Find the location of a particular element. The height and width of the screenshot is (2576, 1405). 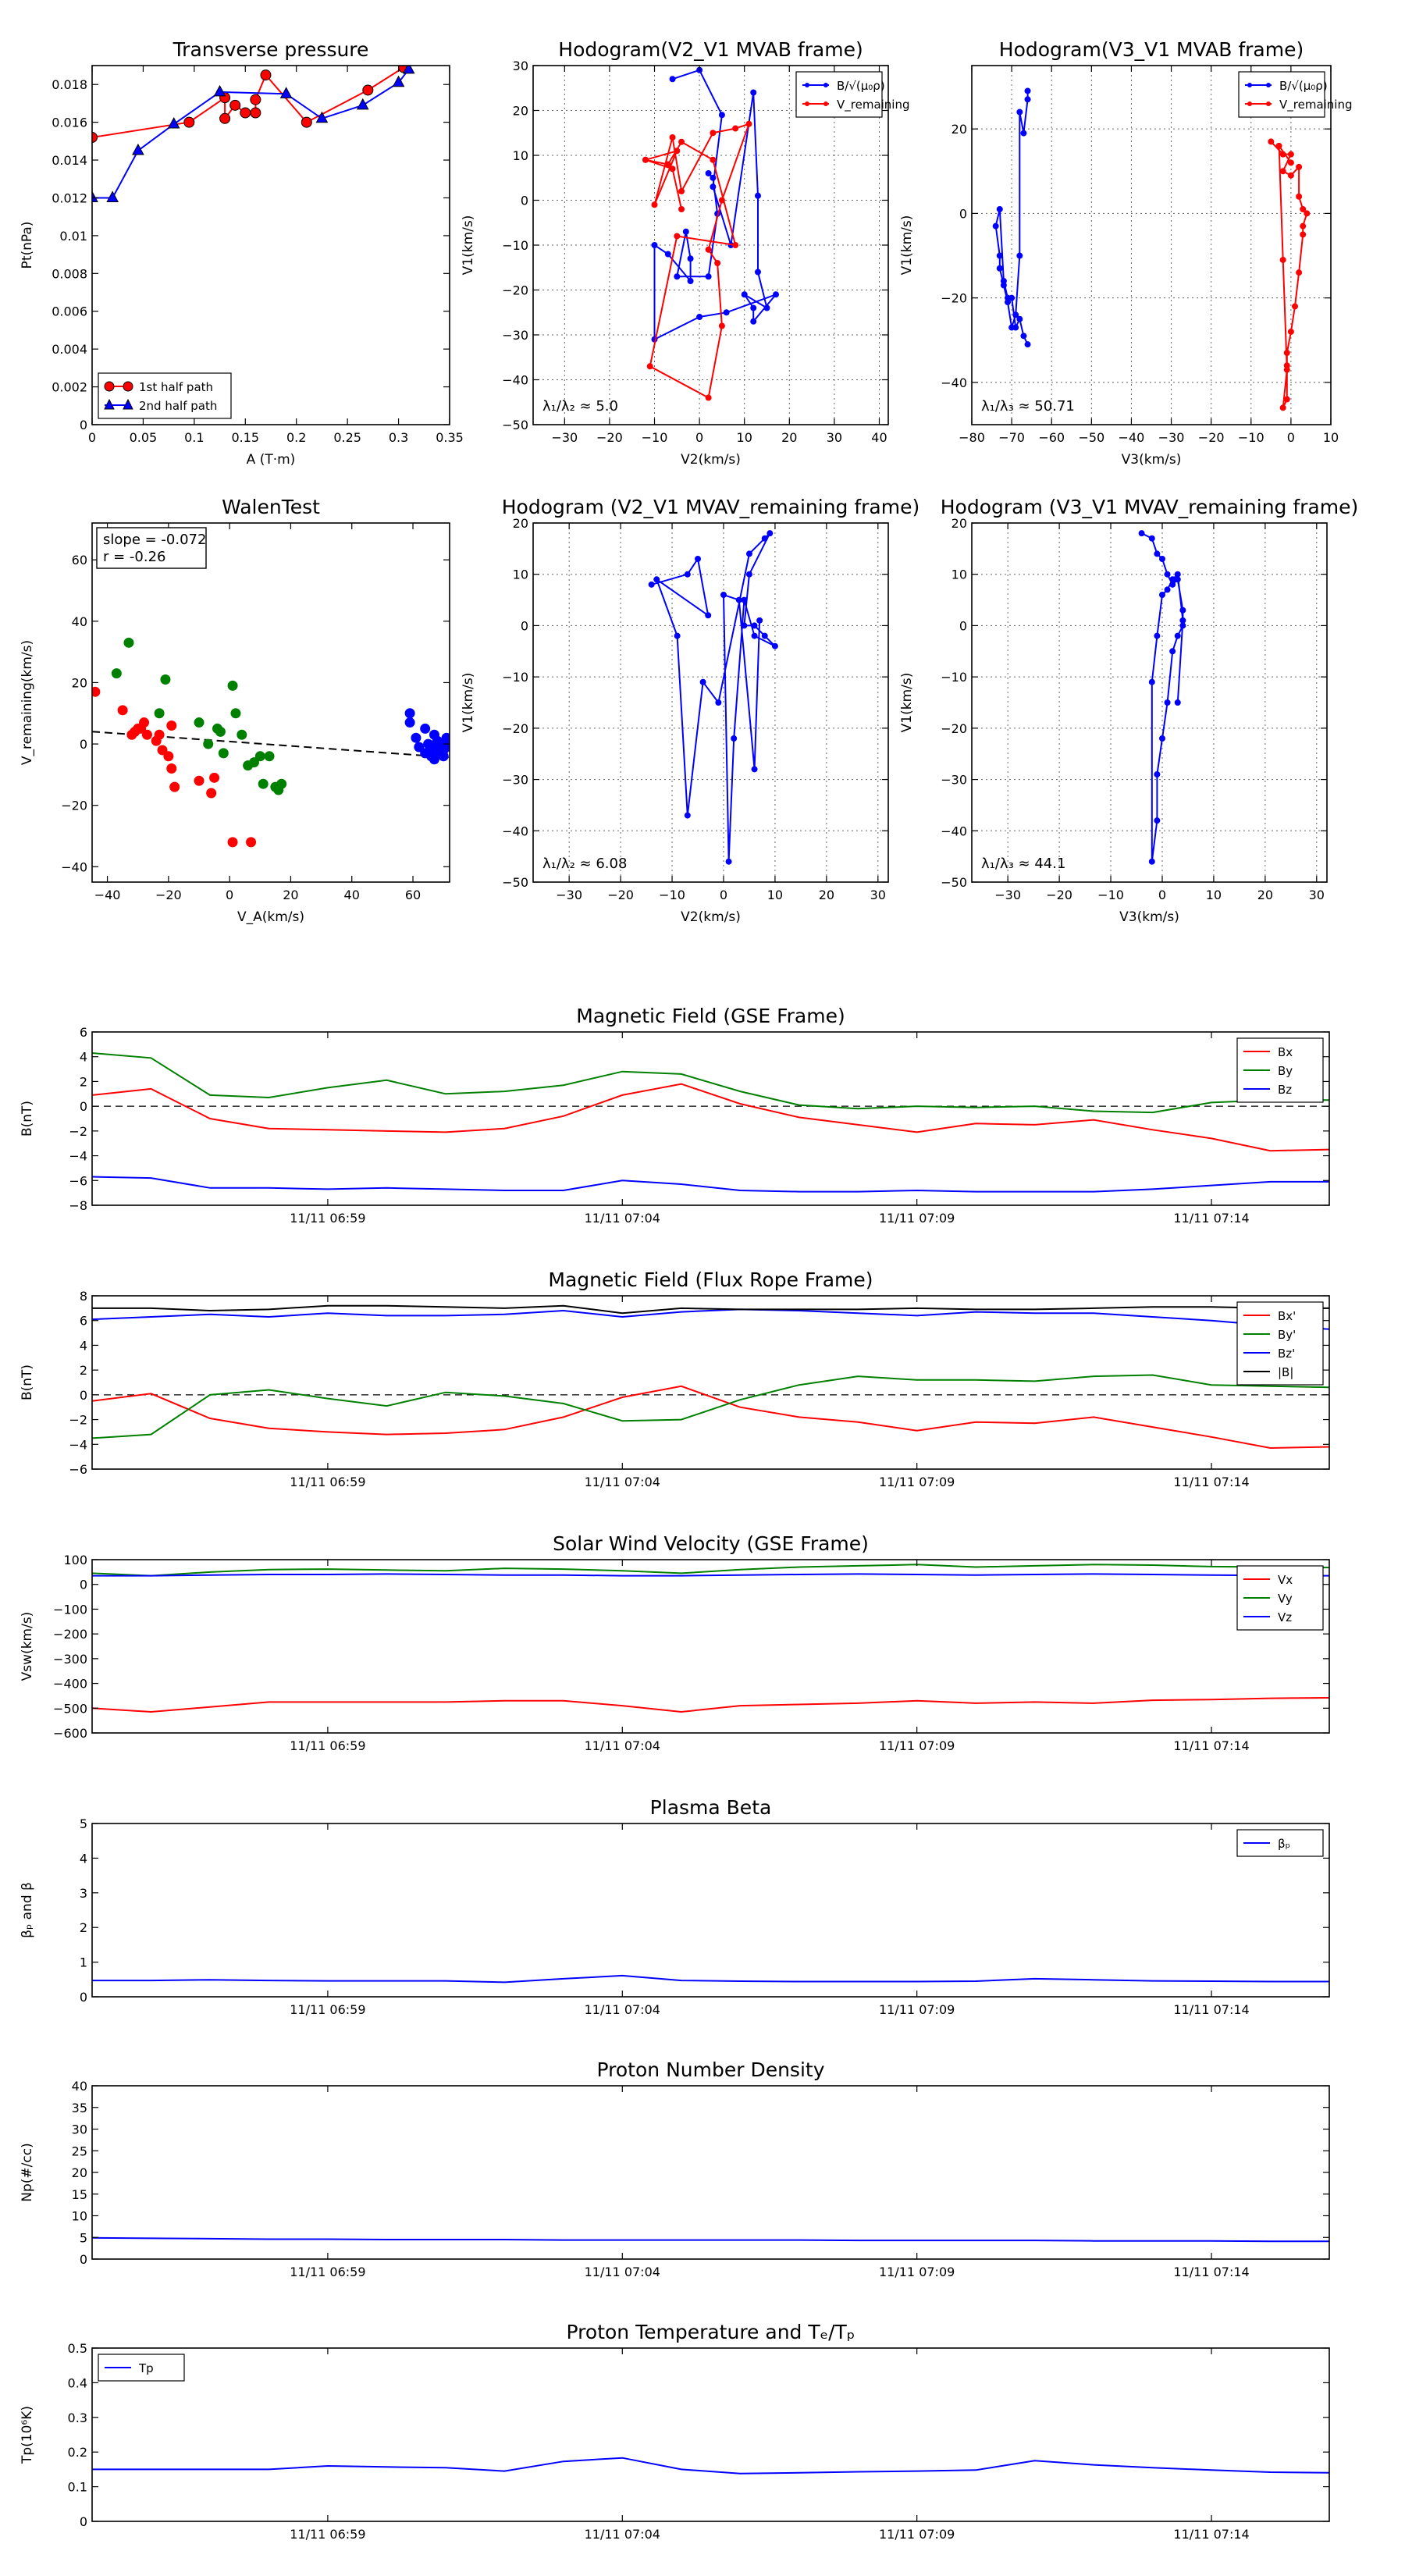

stats-text: r = -0.26 is located at coordinates (135, 557).